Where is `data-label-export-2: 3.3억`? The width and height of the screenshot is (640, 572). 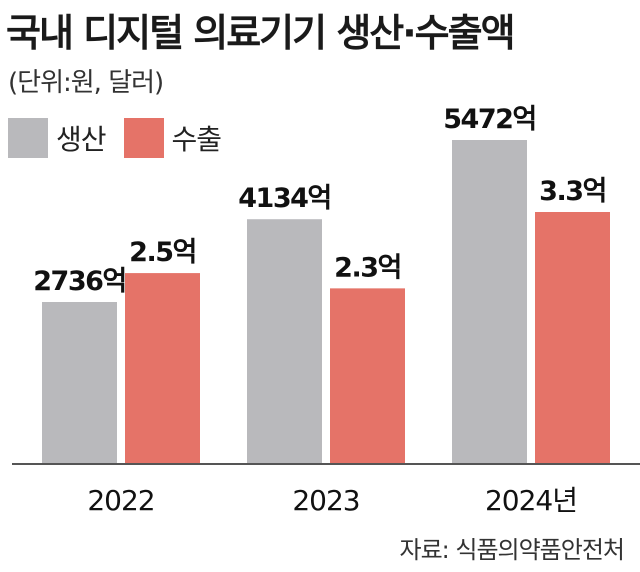 data-label-export-2: 3.3억 is located at coordinates (572, 191).